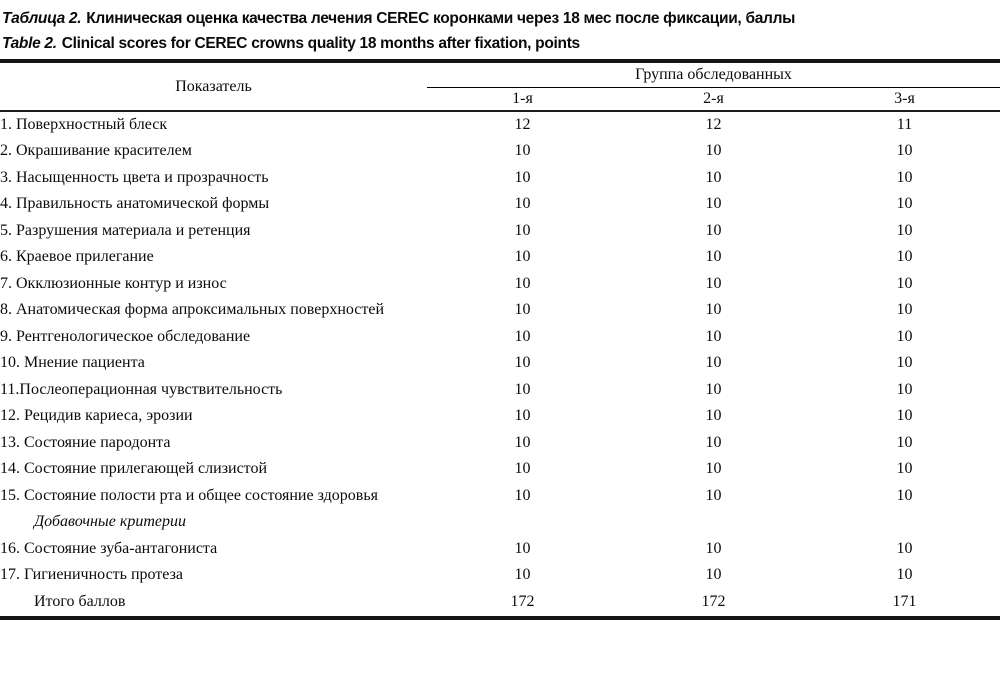  I want to click on row-label: 1. Поверхностный блеск, so click(84, 124).